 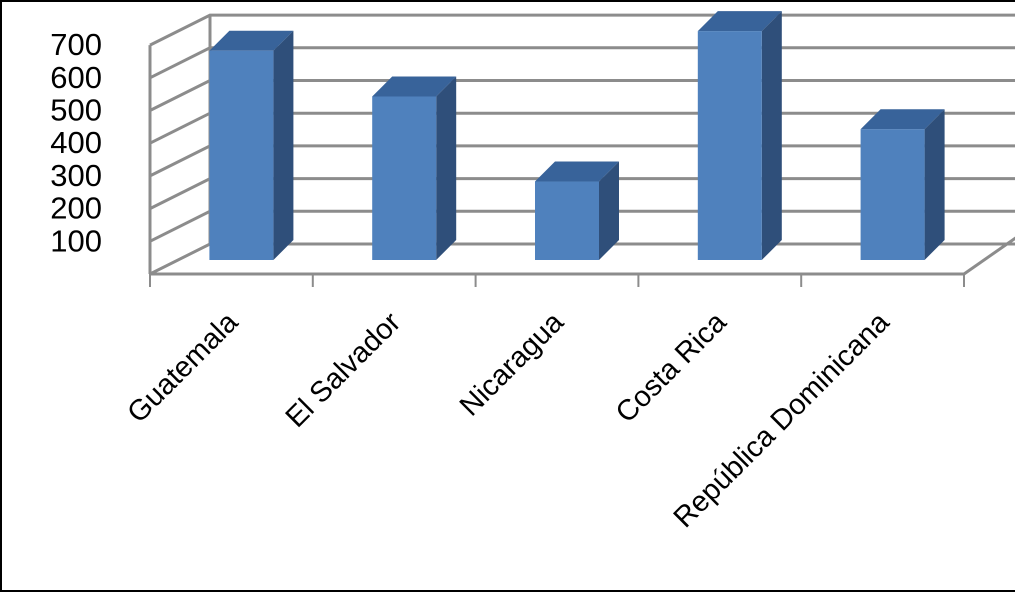 What do you see at coordinates (76, 110) in the screenshot?
I see `y-tick-label: 500` at bounding box center [76, 110].